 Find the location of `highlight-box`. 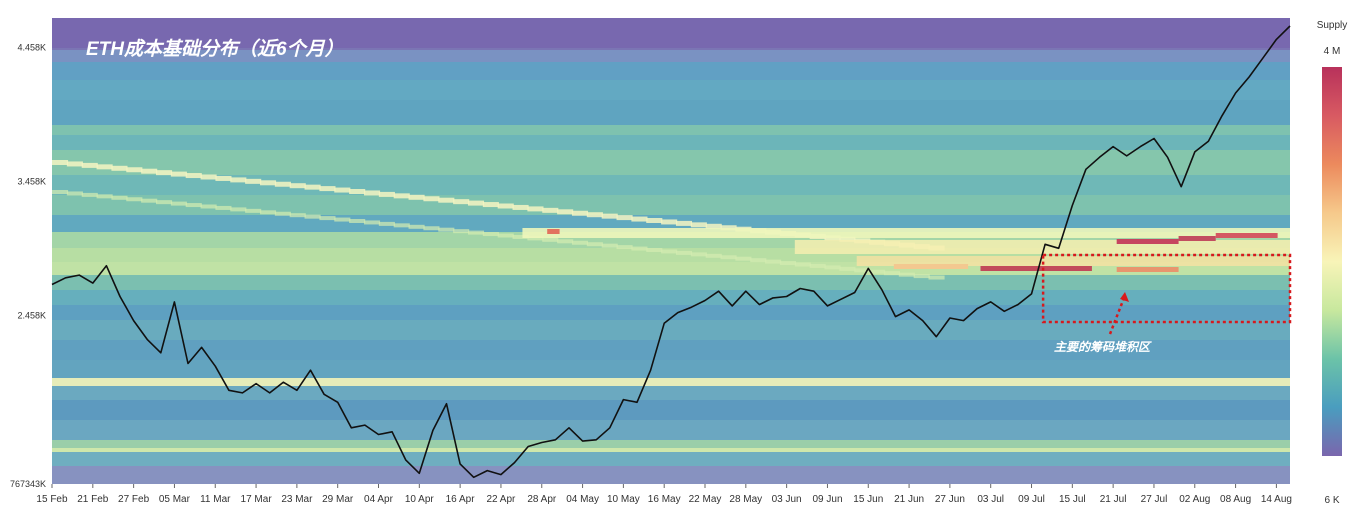

highlight-box is located at coordinates (1166, 288).